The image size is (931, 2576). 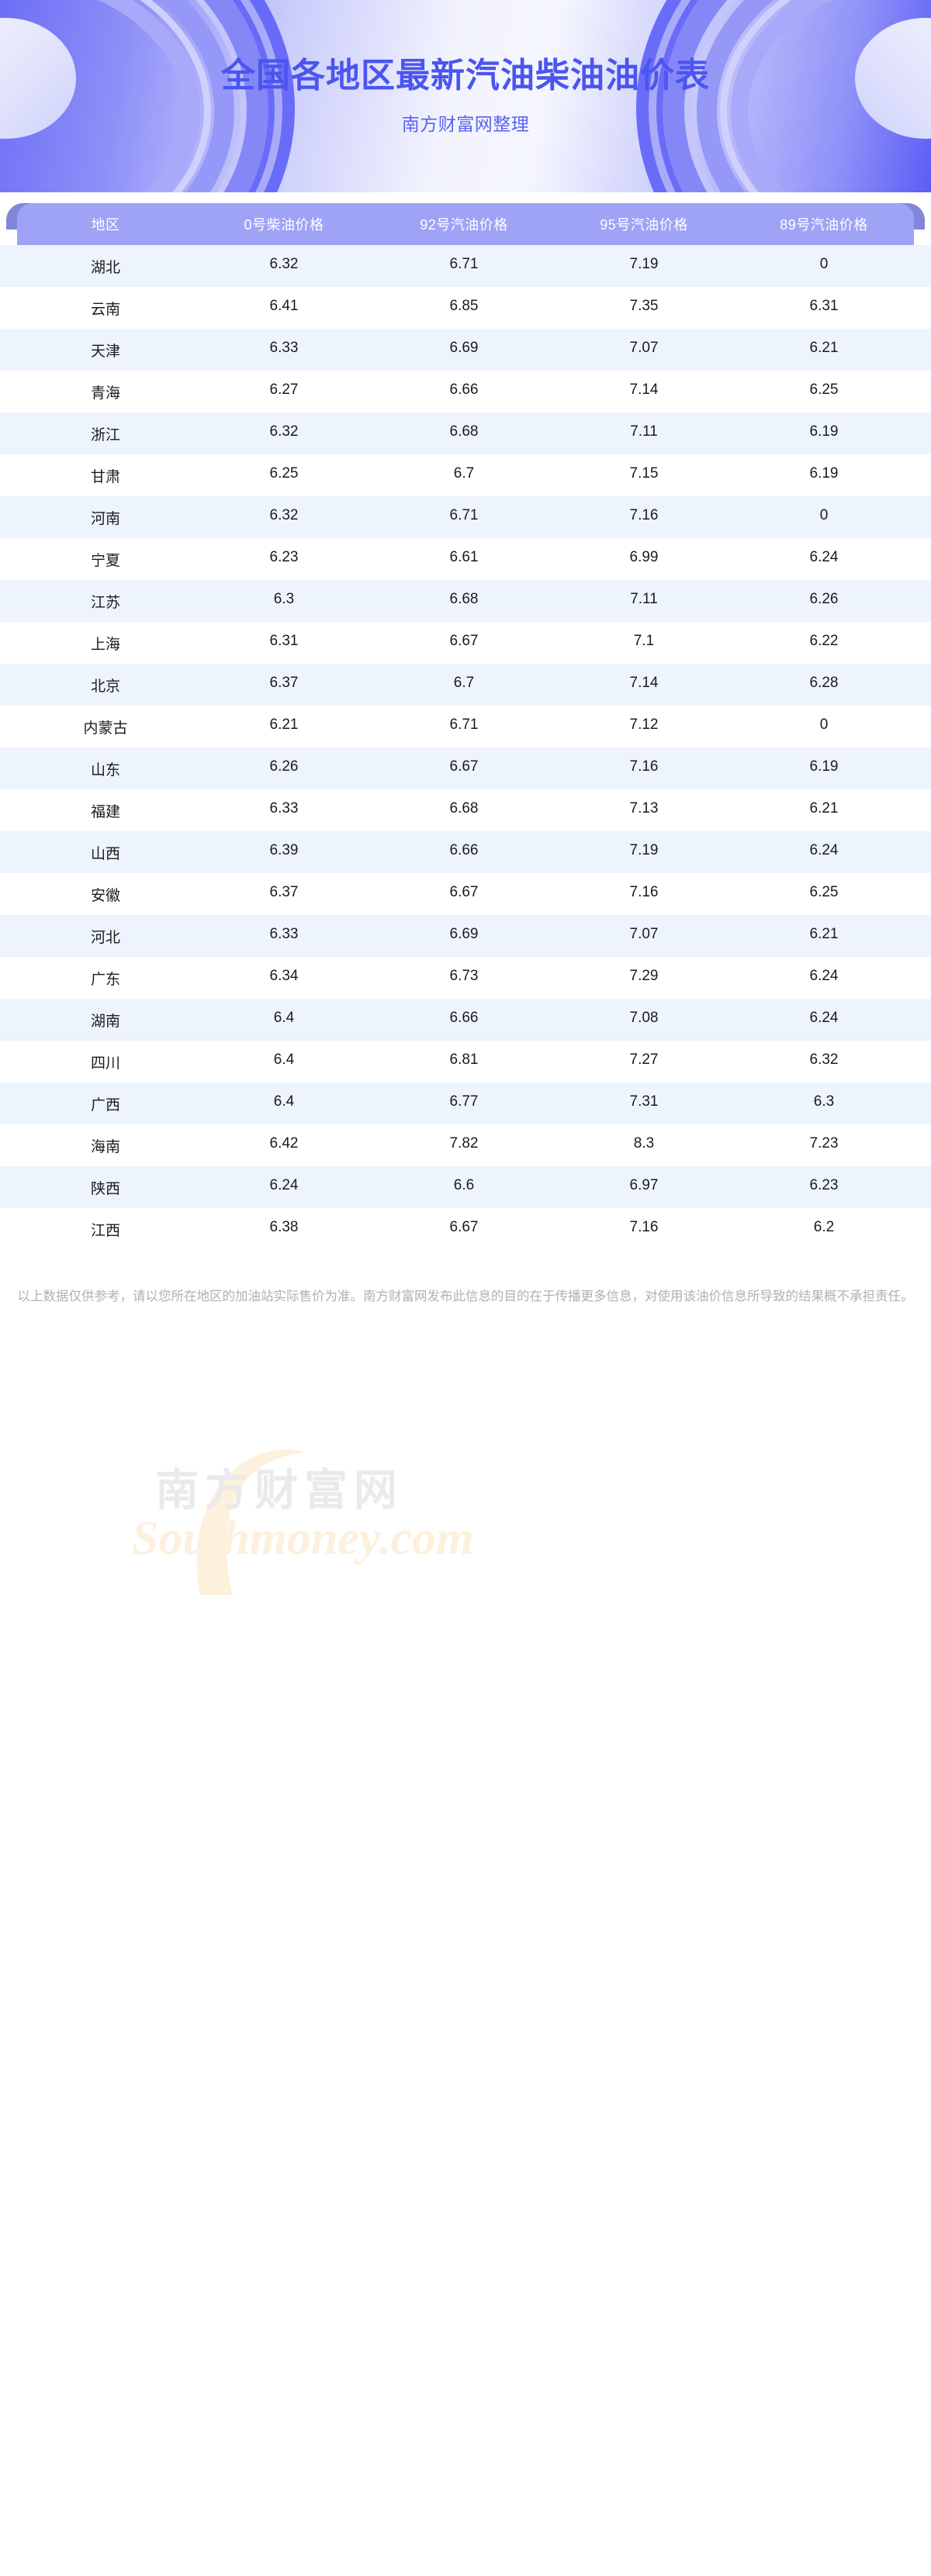 I want to click on cell-diesel-0: 6.41, so click(x=284, y=305).